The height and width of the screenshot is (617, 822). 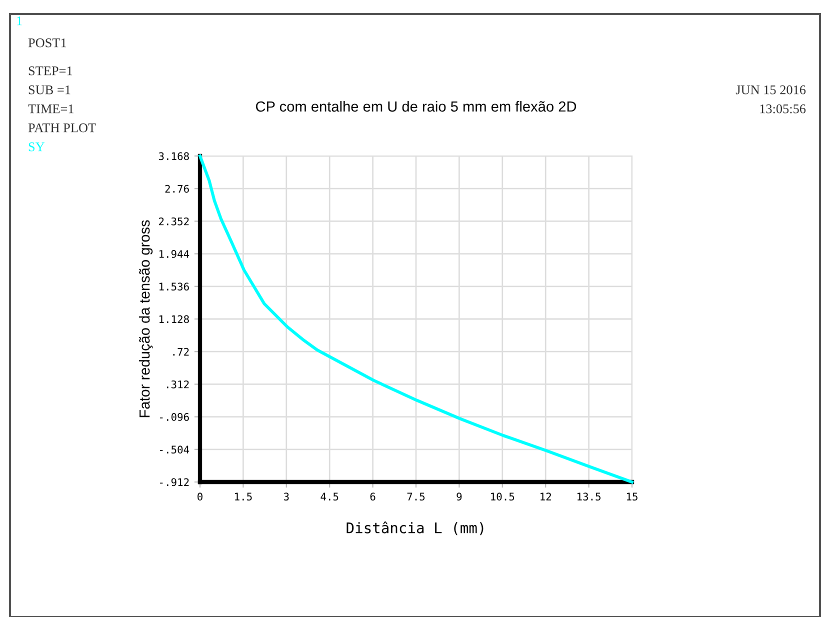 I want to click on x-tick-label: 0, so click(x=200, y=496).